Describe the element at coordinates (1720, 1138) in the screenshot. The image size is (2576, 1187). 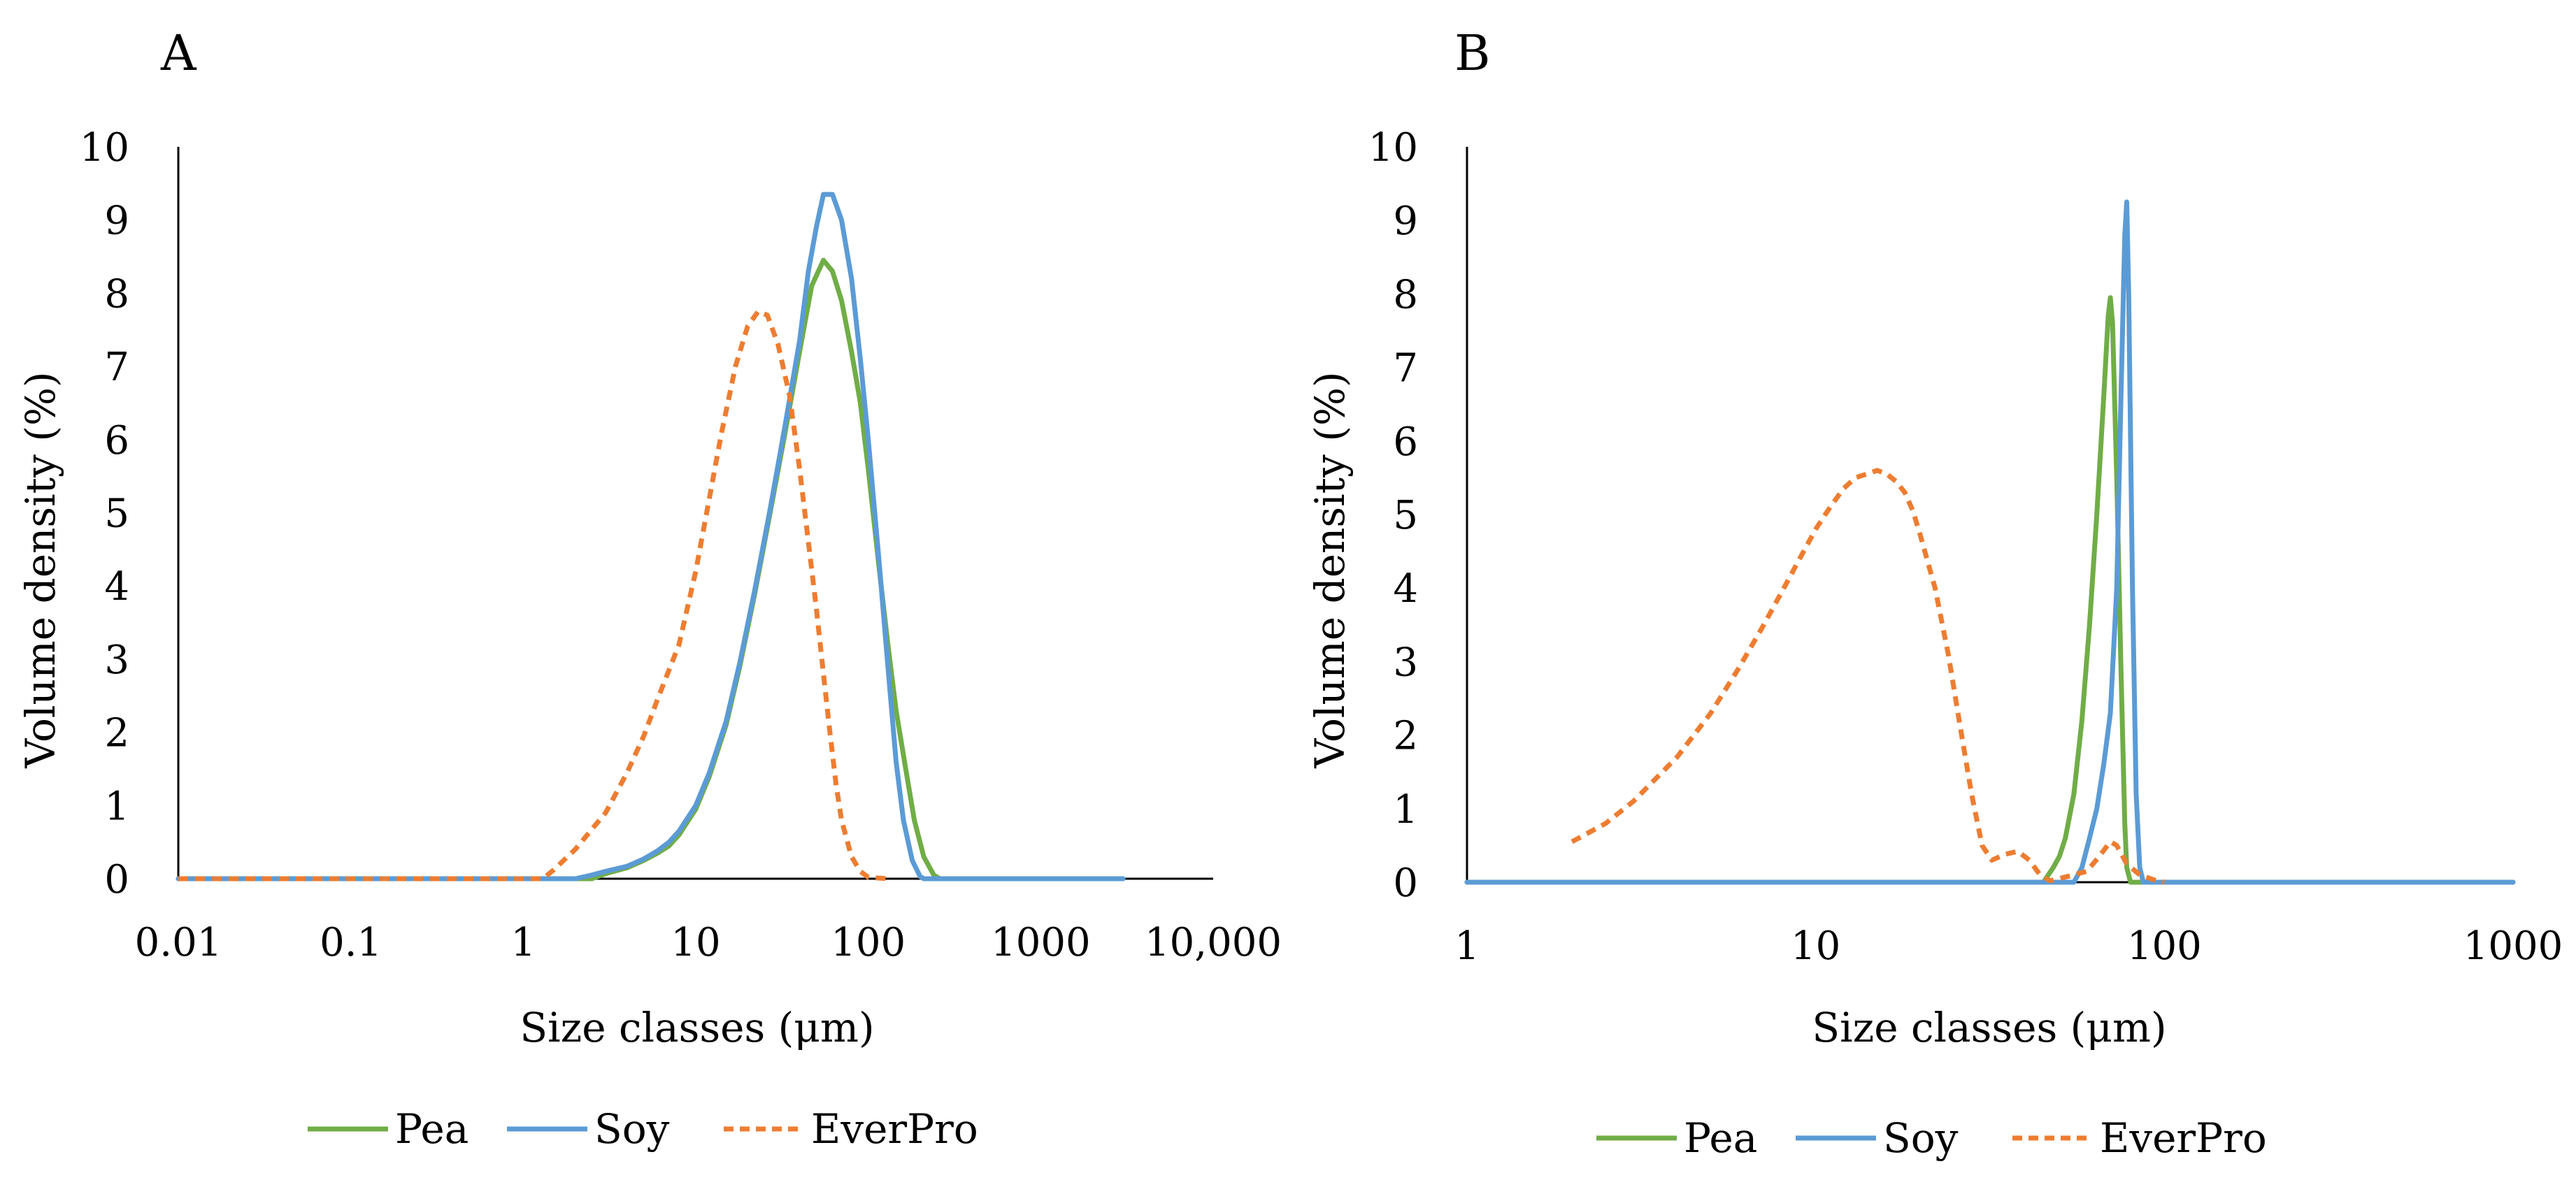
I see `legend-b-pea-label: Pea` at that location.